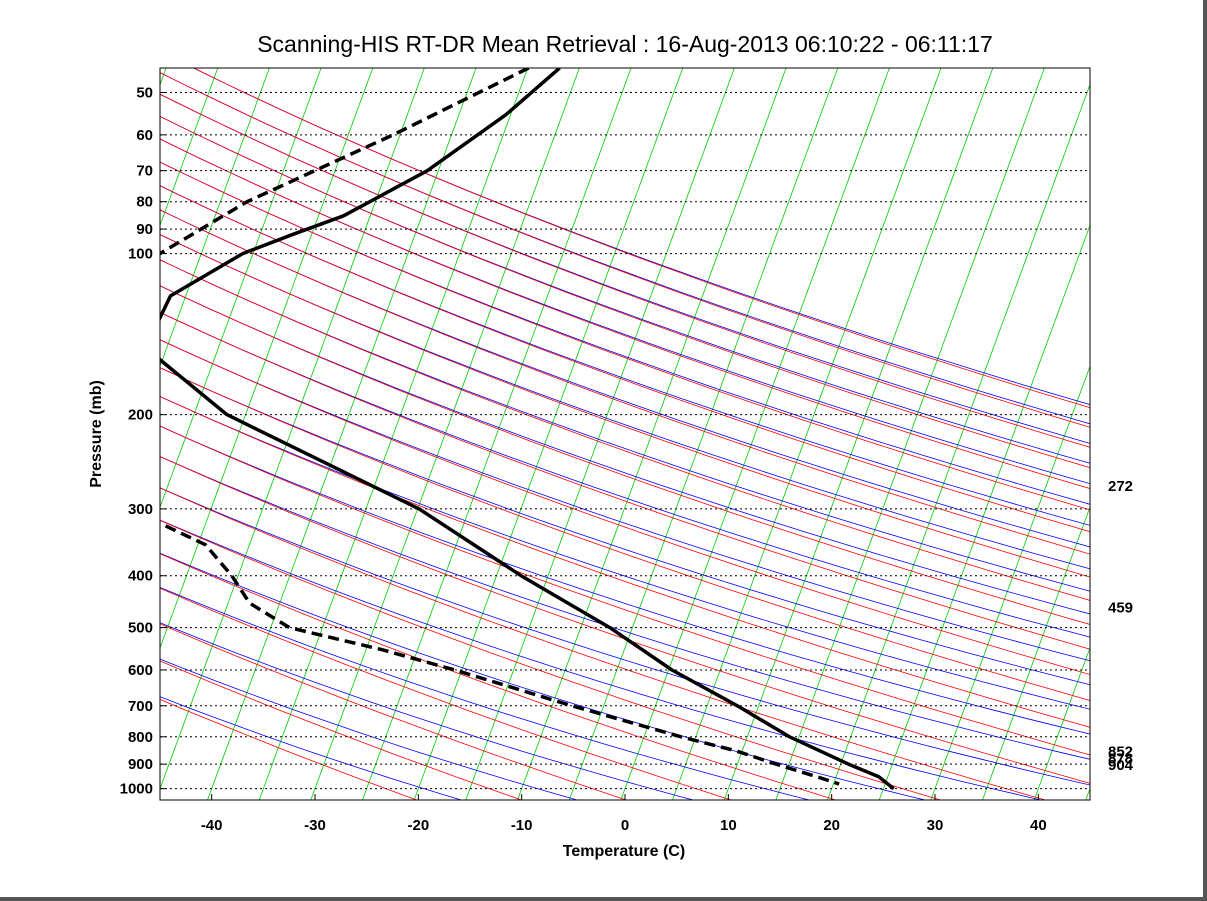  I want to click on y-tick-label: 600, so click(140, 670).